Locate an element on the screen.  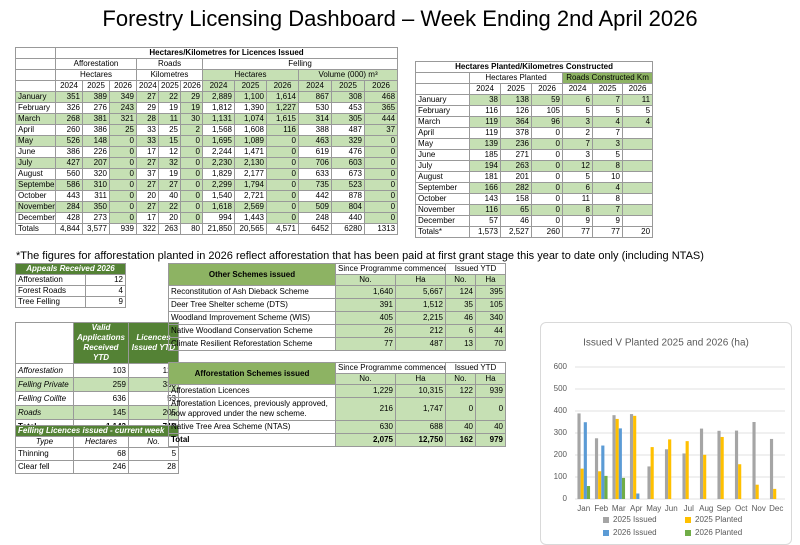
row-label: November is located at coordinates (35, 207).